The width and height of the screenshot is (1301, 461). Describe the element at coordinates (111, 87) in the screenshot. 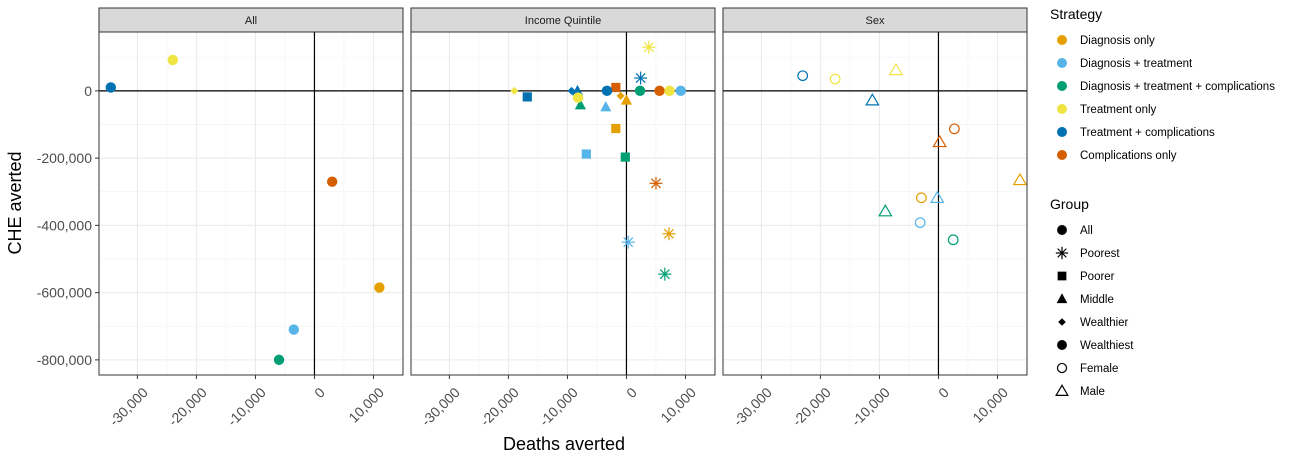

I see `point-all-treatment-complications` at that location.